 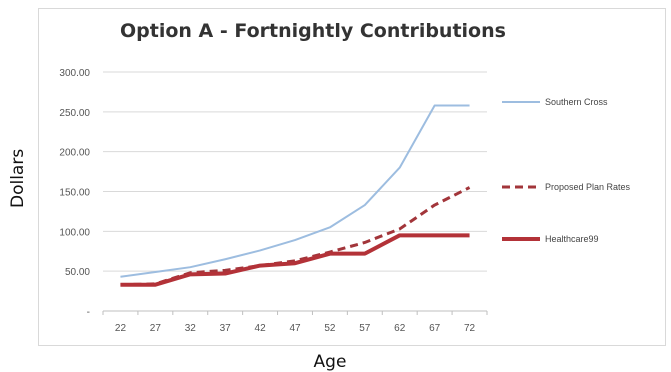 I want to click on x-tick-label: 52, so click(x=330, y=328).